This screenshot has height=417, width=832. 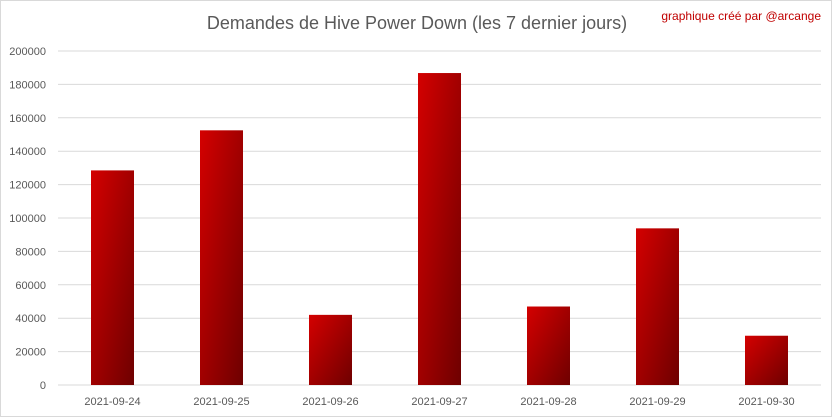 What do you see at coordinates (221, 402) in the screenshot?
I see `x-tick-label: 2021-09-25` at bounding box center [221, 402].